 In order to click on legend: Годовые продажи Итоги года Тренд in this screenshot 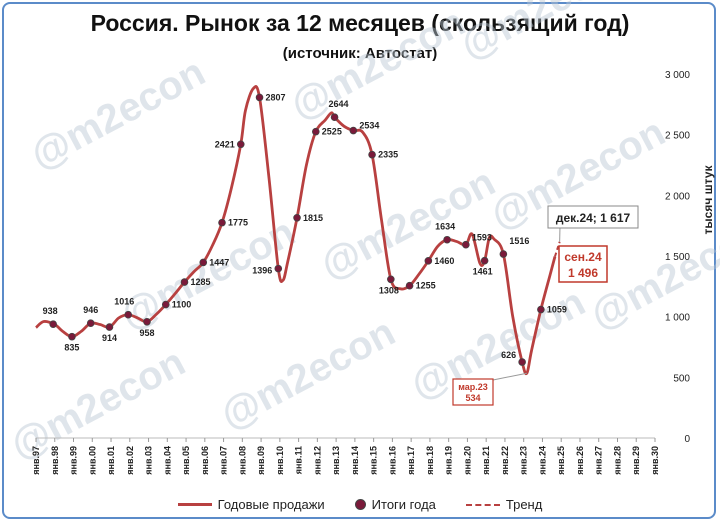, I will do `click(360, 504)`.